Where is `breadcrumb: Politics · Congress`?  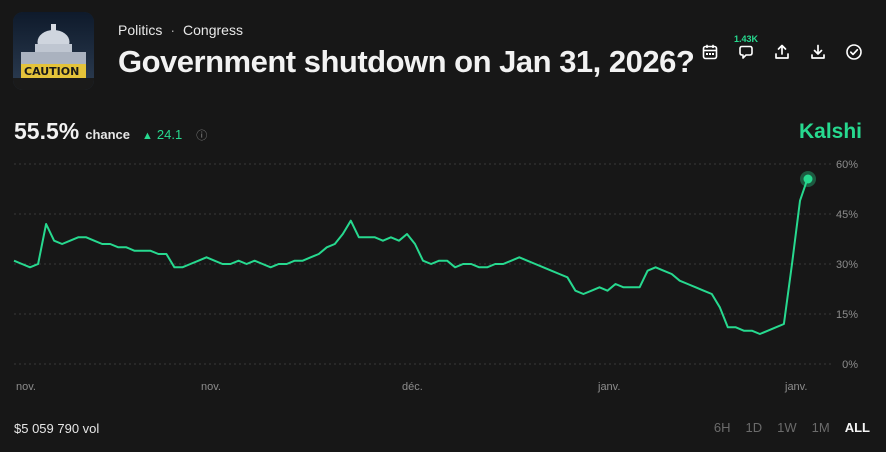
breadcrumb: Politics · Congress is located at coordinates (180, 30).